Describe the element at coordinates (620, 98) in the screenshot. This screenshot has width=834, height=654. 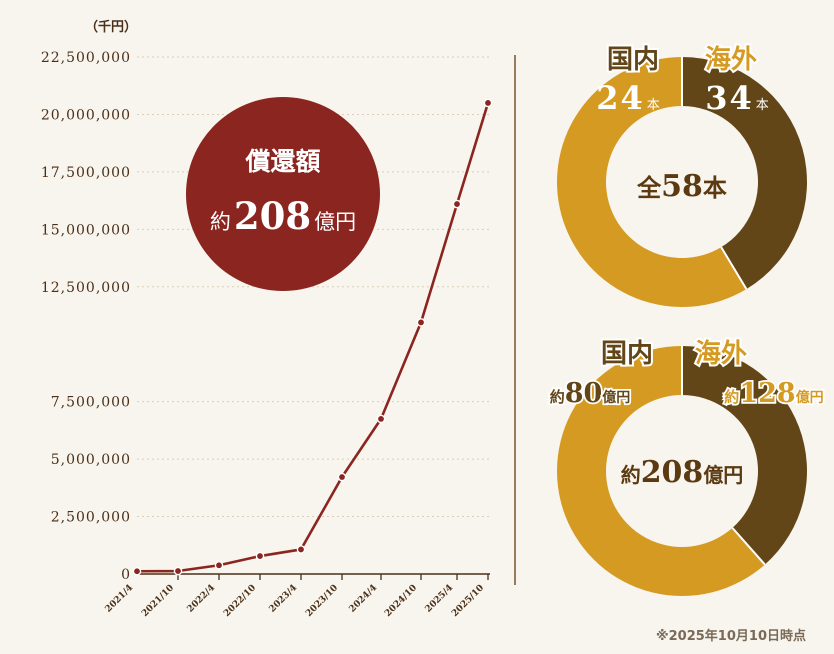
I see `donut1-domestic-number: 24` at that location.